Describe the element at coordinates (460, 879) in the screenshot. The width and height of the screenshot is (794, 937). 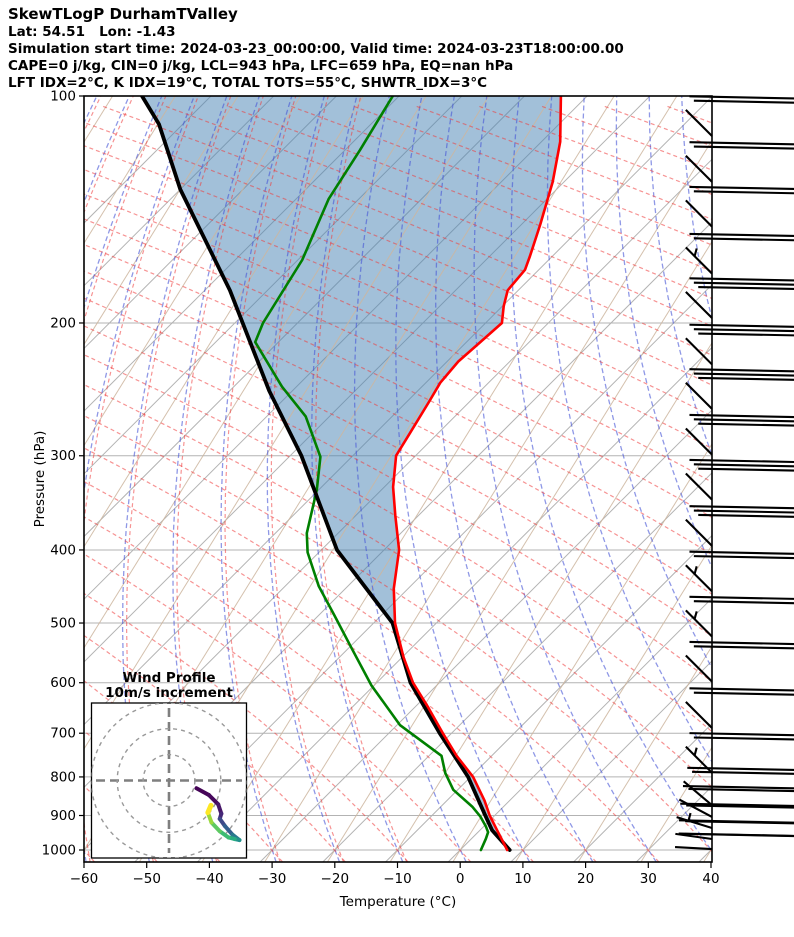
I see `x-tick-label: 0` at that location.